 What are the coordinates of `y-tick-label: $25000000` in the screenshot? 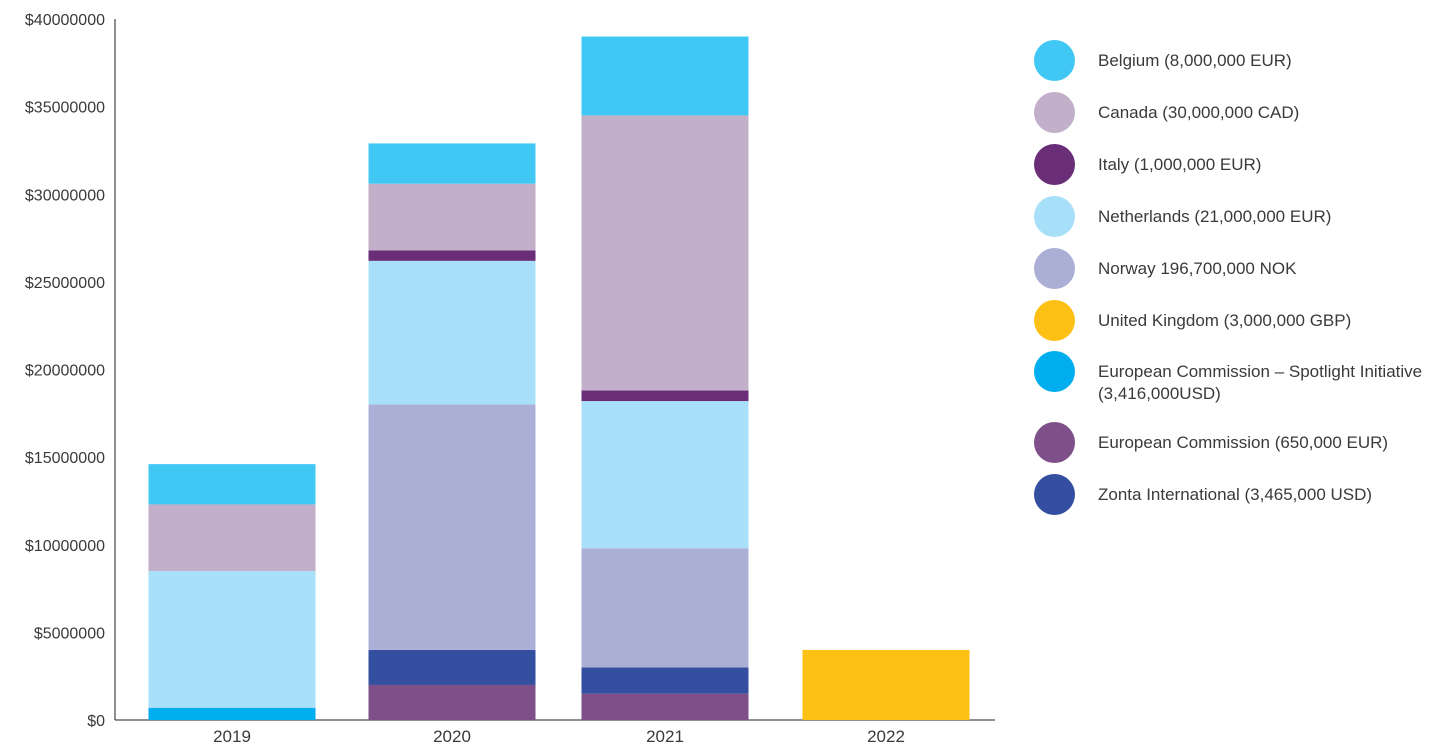 It's located at (65, 283).